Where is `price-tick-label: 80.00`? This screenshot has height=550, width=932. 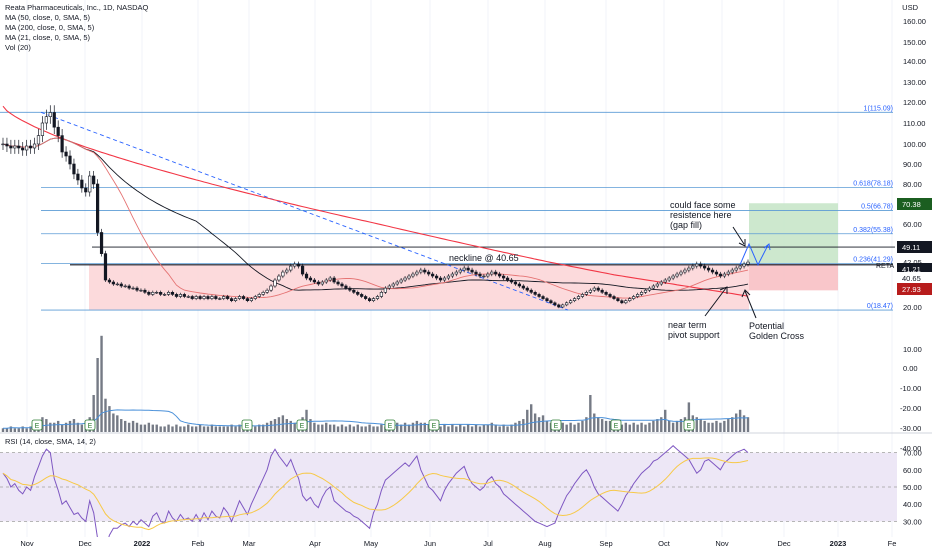
price-tick-label: 80.00 is located at coordinates (912, 184).